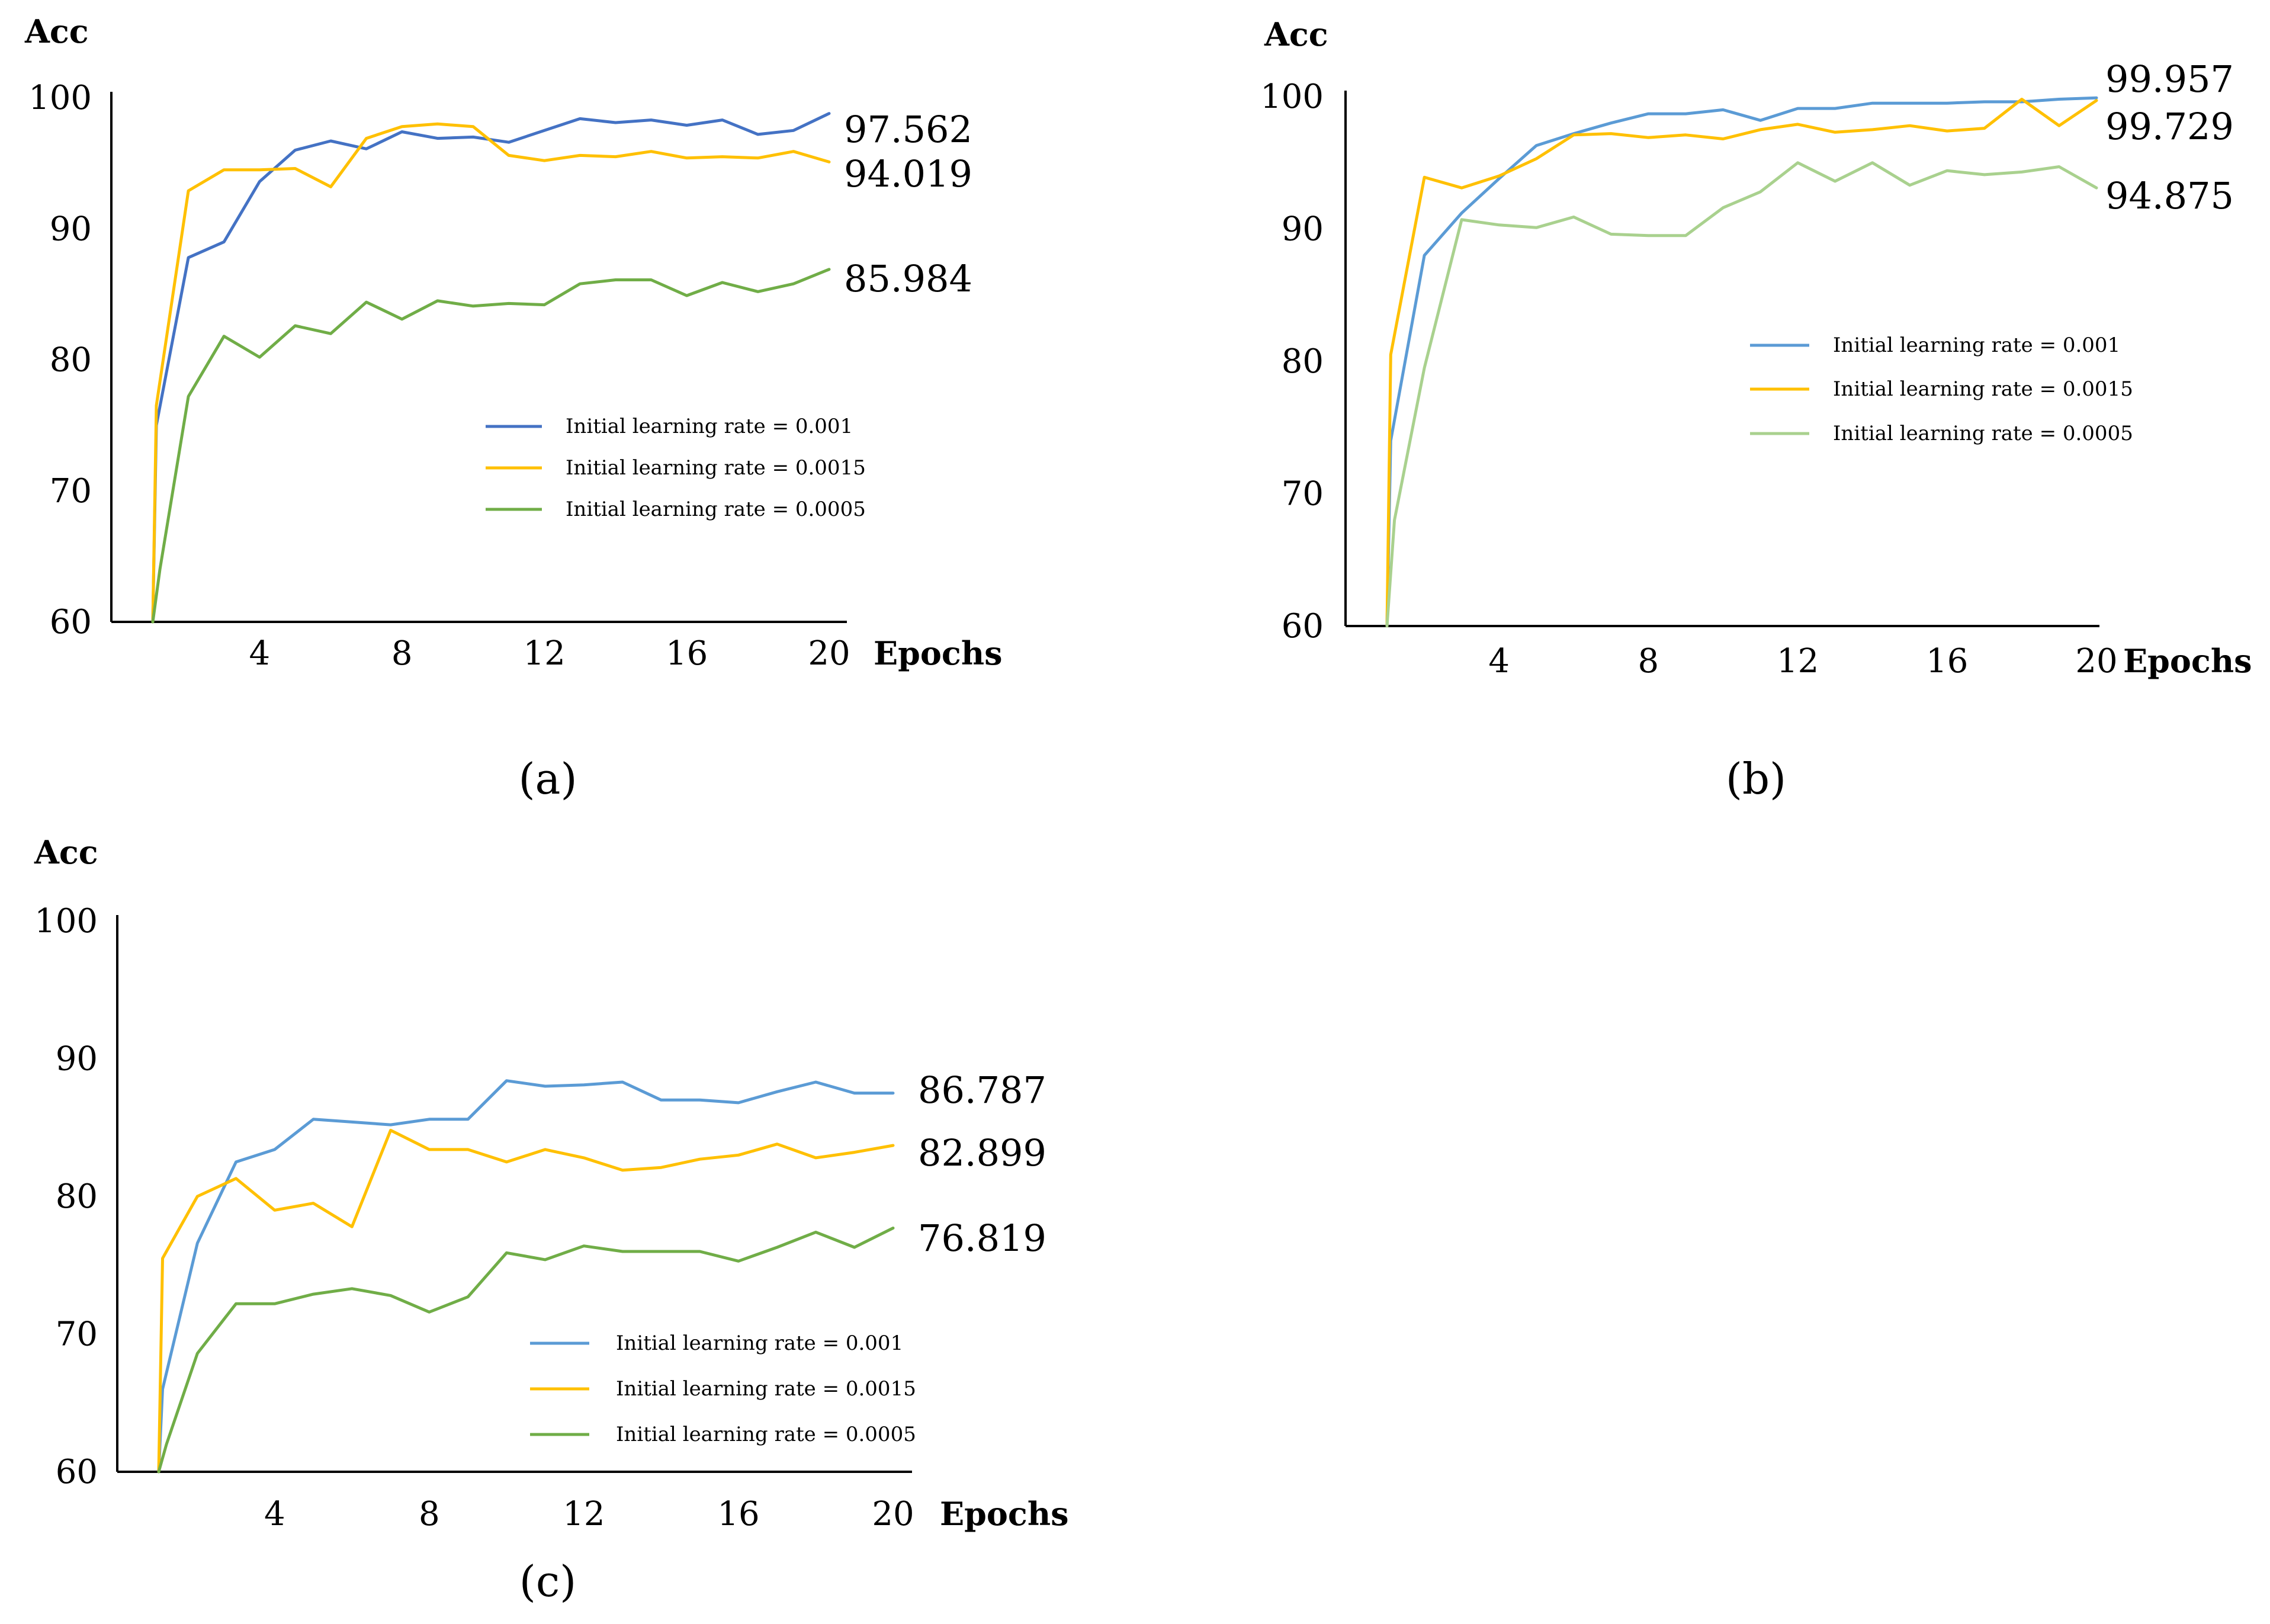 Image resolution: width=2270 pixels, height=1624 pixels. Describe the element at coordinates (2169, 126) in the screenshot. I see `end-value-label: 99.729` at that location.